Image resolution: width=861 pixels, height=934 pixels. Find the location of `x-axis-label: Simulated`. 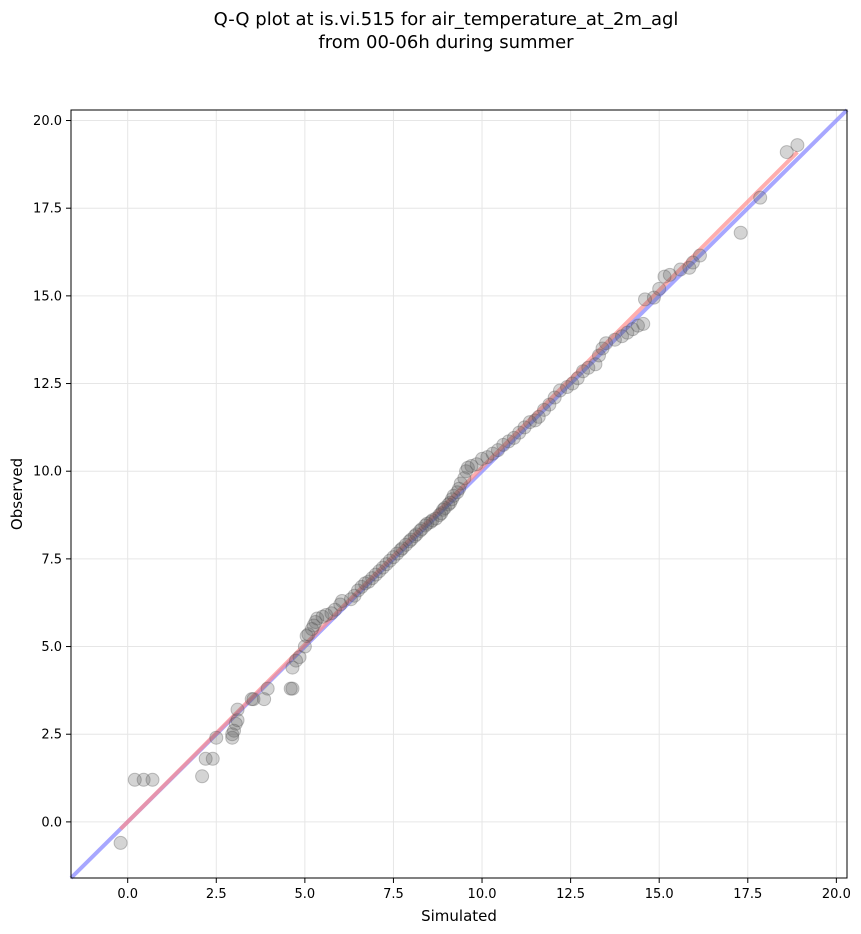

x-axis-label: Simulated is located at coordinates (459, 916).